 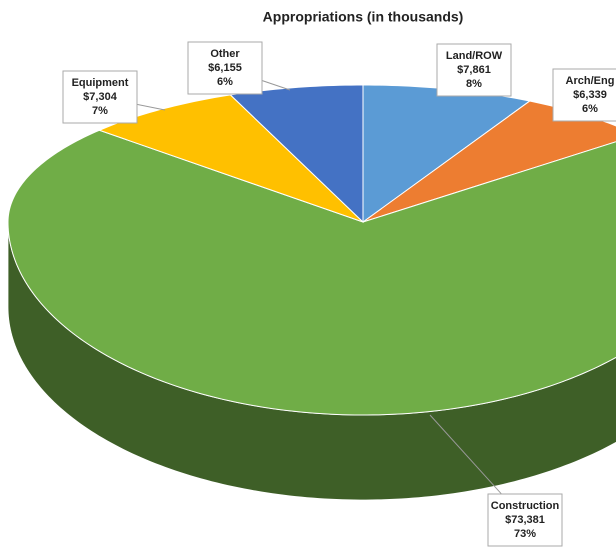 I want to click on slice-label: Construction, so click(x=525, y=506).